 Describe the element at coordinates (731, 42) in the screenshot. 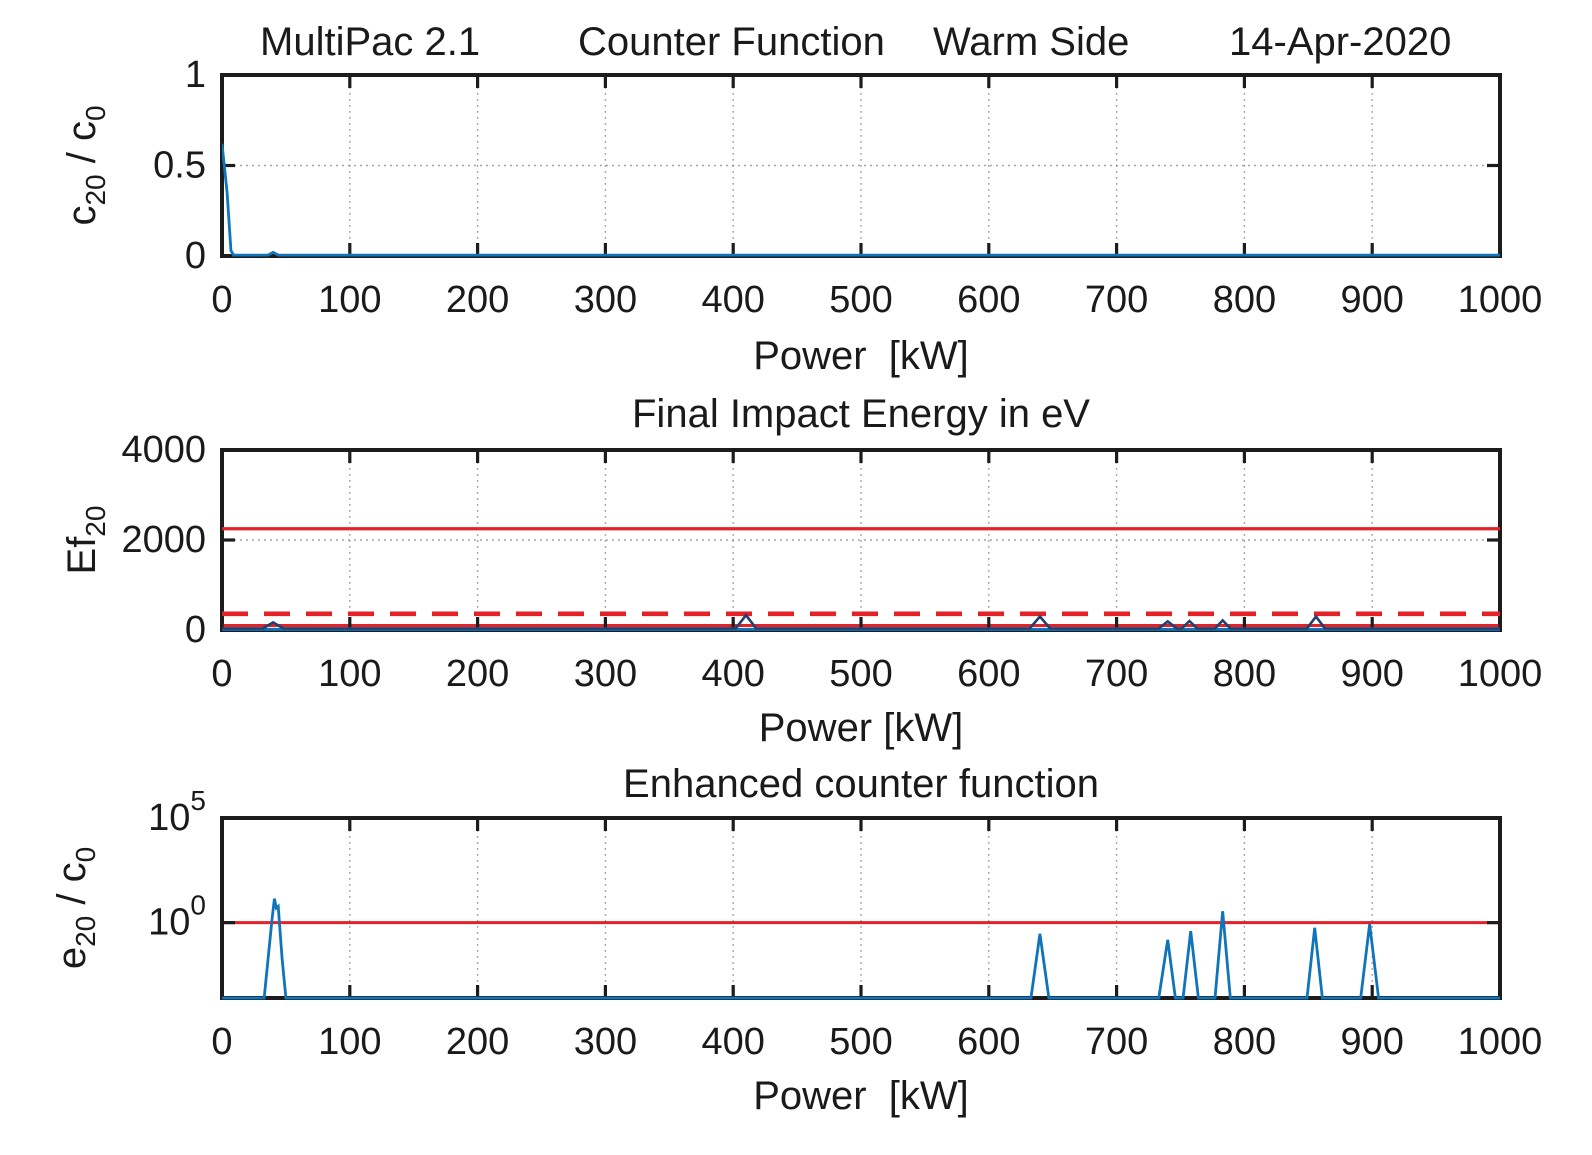

I see `chart-title-part: Counter Function` at that location.